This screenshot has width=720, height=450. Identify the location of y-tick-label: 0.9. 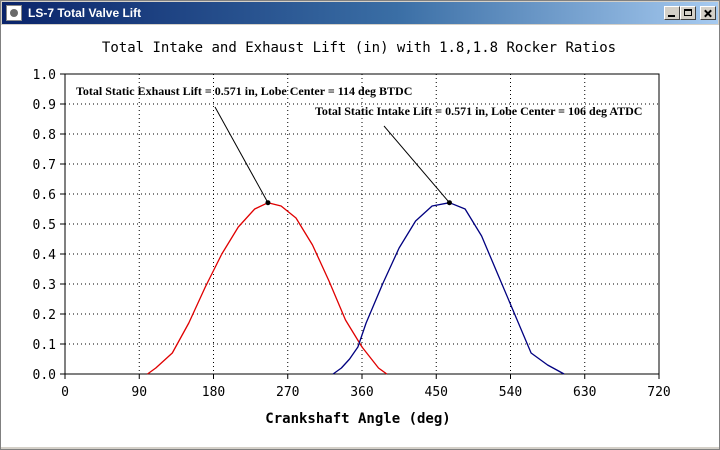
(44, 105).